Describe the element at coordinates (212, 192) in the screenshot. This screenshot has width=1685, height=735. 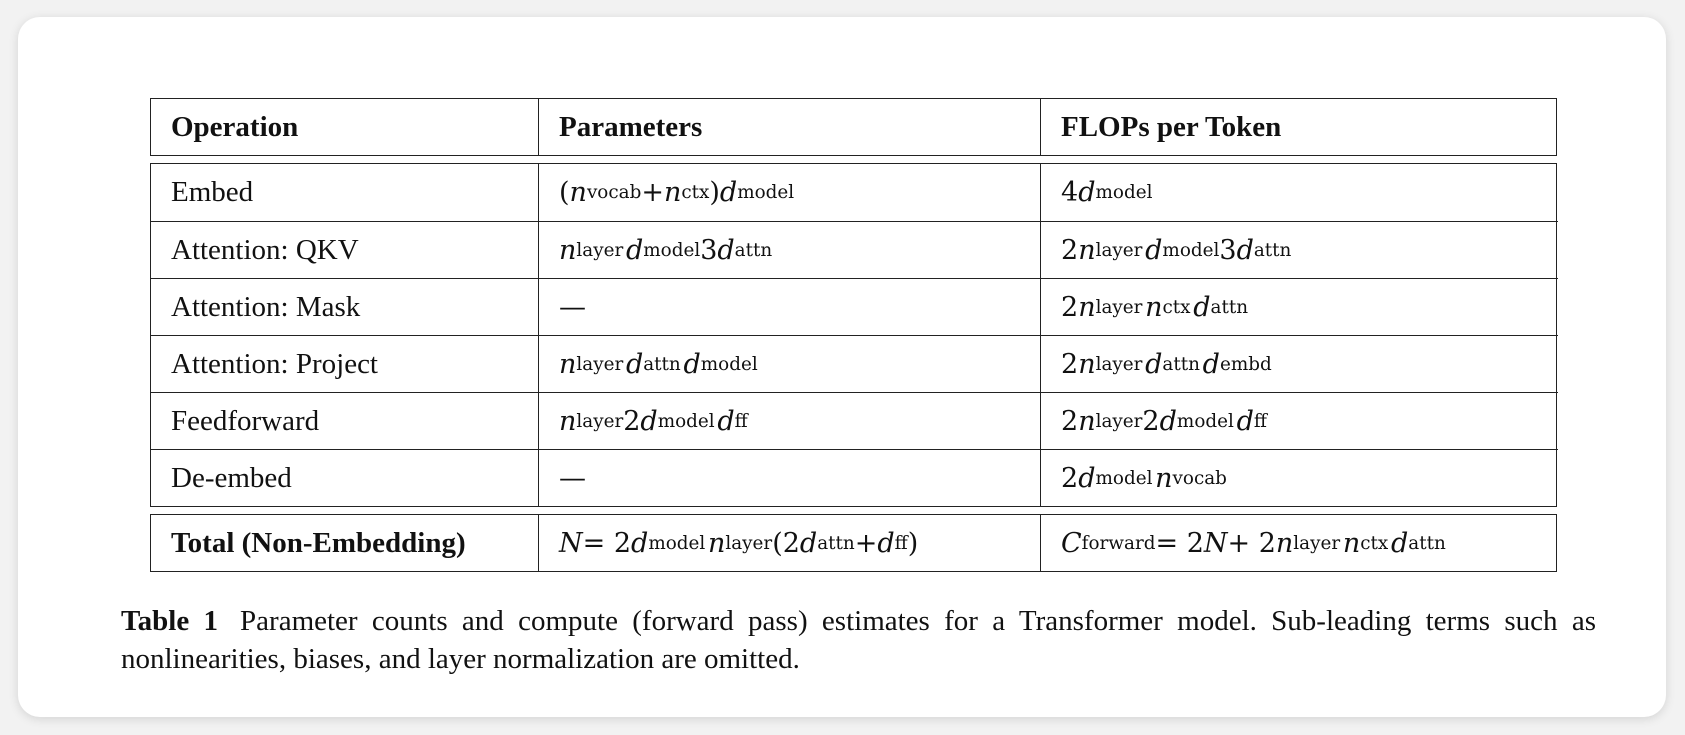
I see `row-operation: Embed` at that location.